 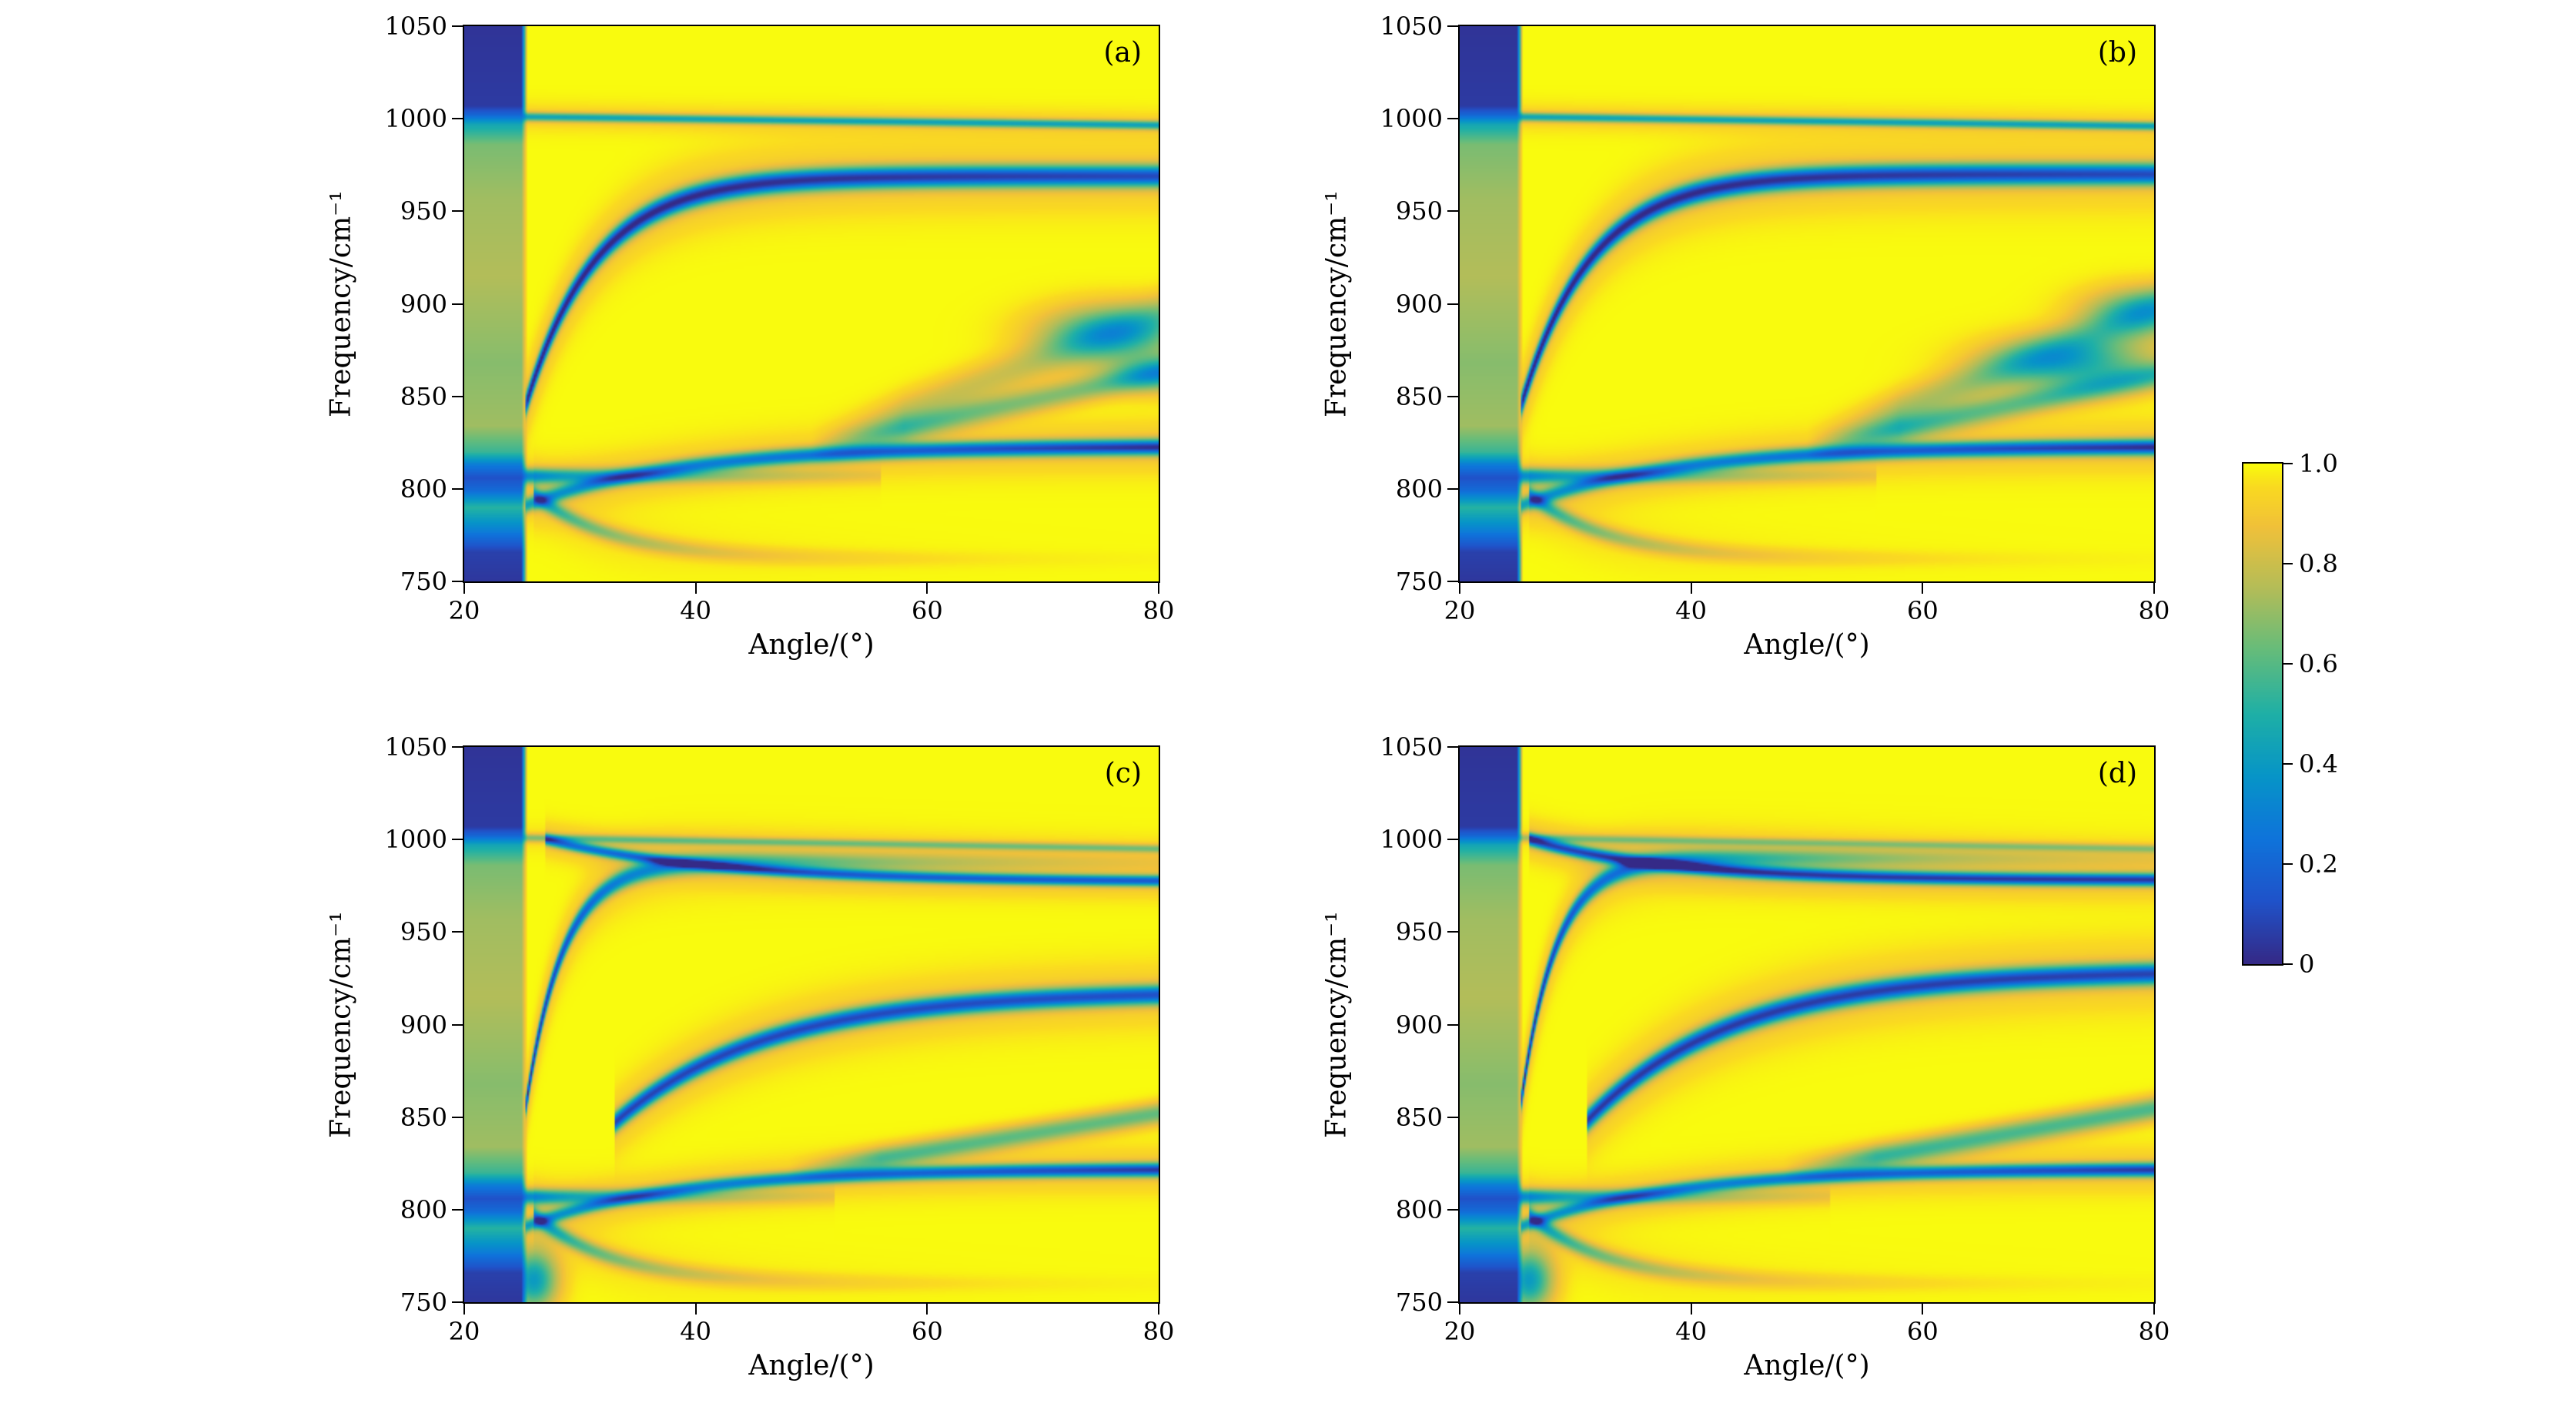 I want to click on heatmap-canvas-d, so click(x=1807, y=1024).